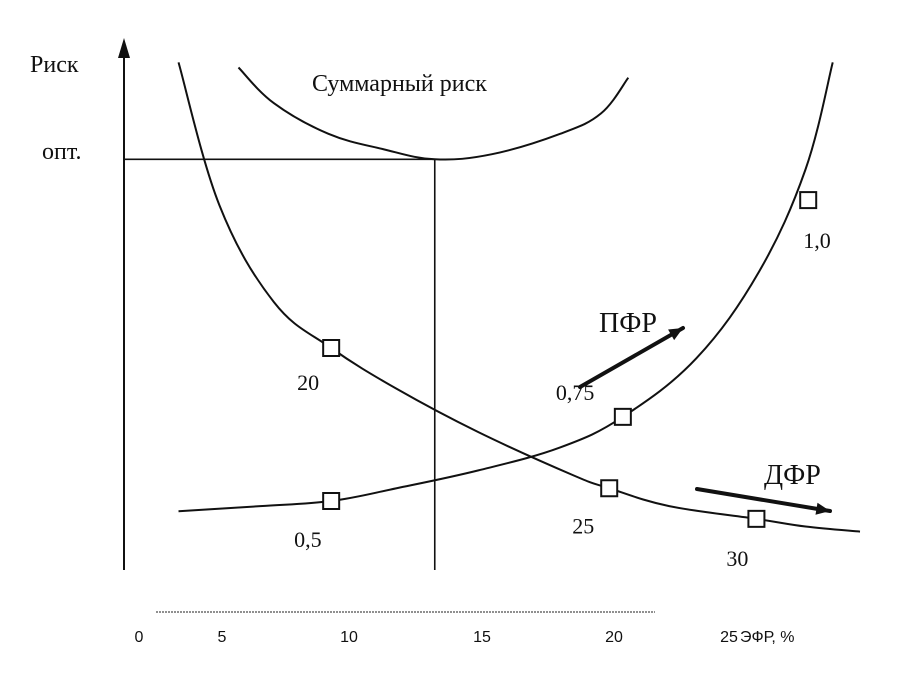 The width and height of the screenshot is (923, 700). What do you see at coordinates (124, 48) in the screenshot?
I see `y-axis-arrow` at bounding box center [124, 48].